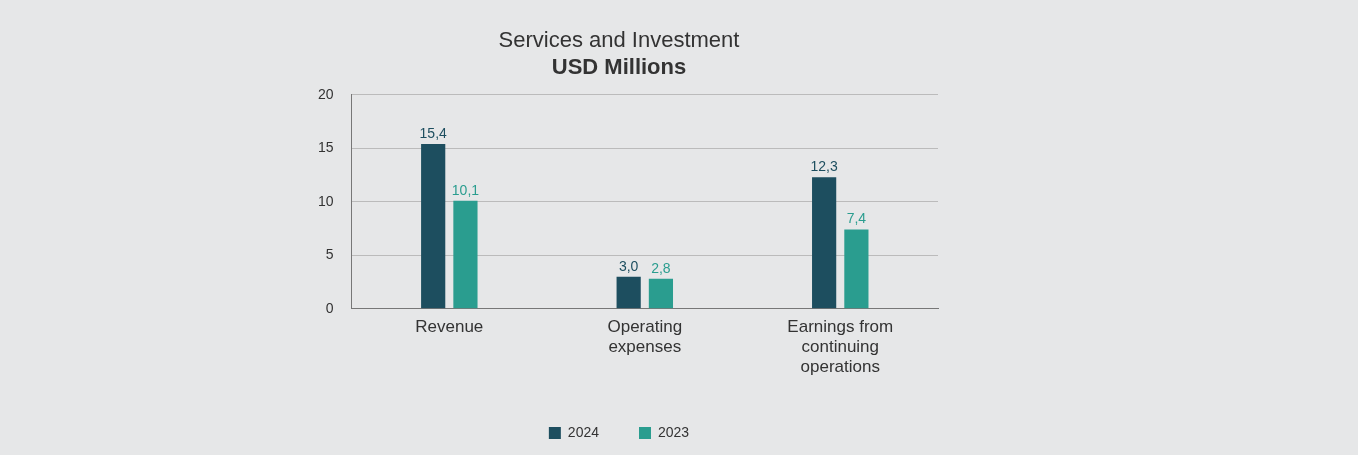 The image size is (1358, 455). Describe the element at coordinates (856, 218) in the screenshot. I see `data-label: 7,4` at that location.